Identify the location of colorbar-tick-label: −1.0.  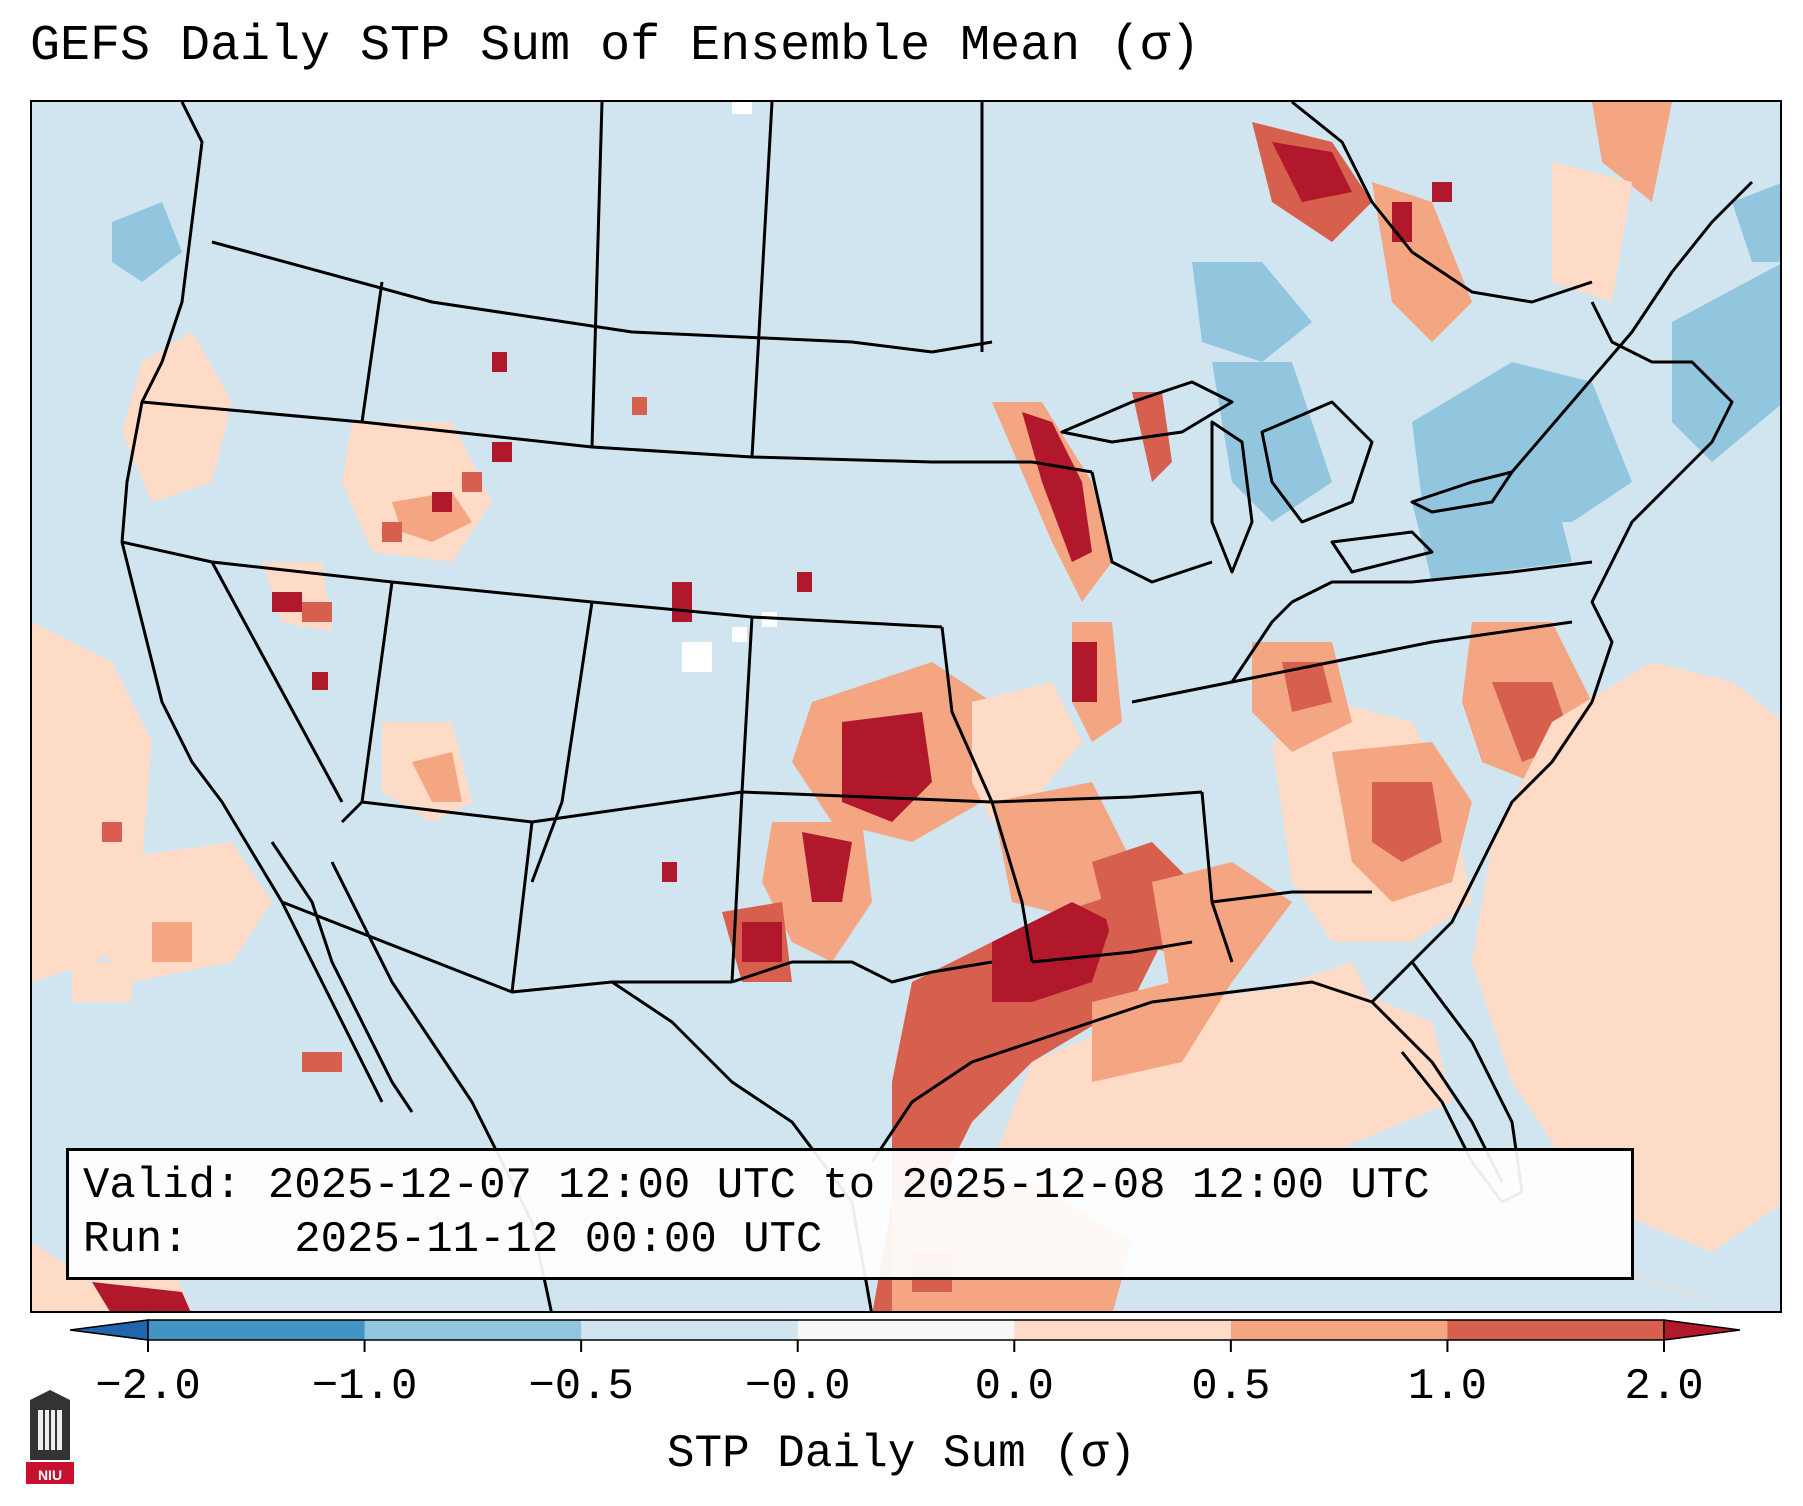
(364, 1387).